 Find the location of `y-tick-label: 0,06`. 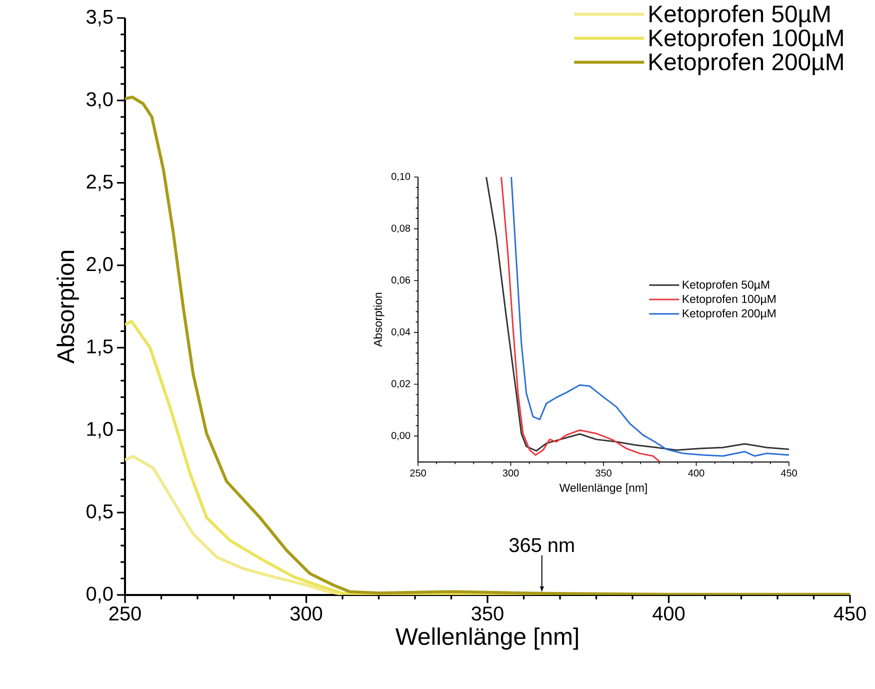

y-tick-label: 0,06 is located at coordinates (400, 280).